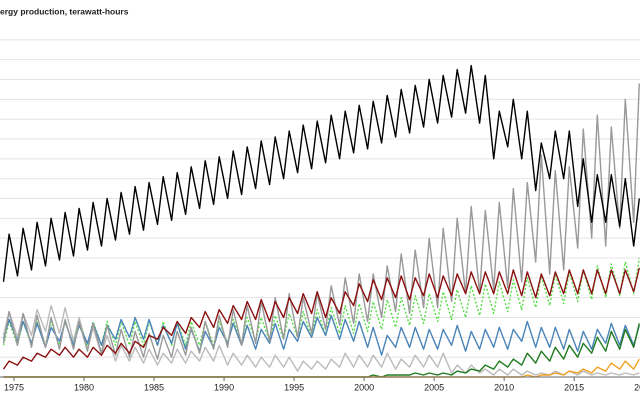  I want to click on x-tick-label: 1980, so click(84, 387).